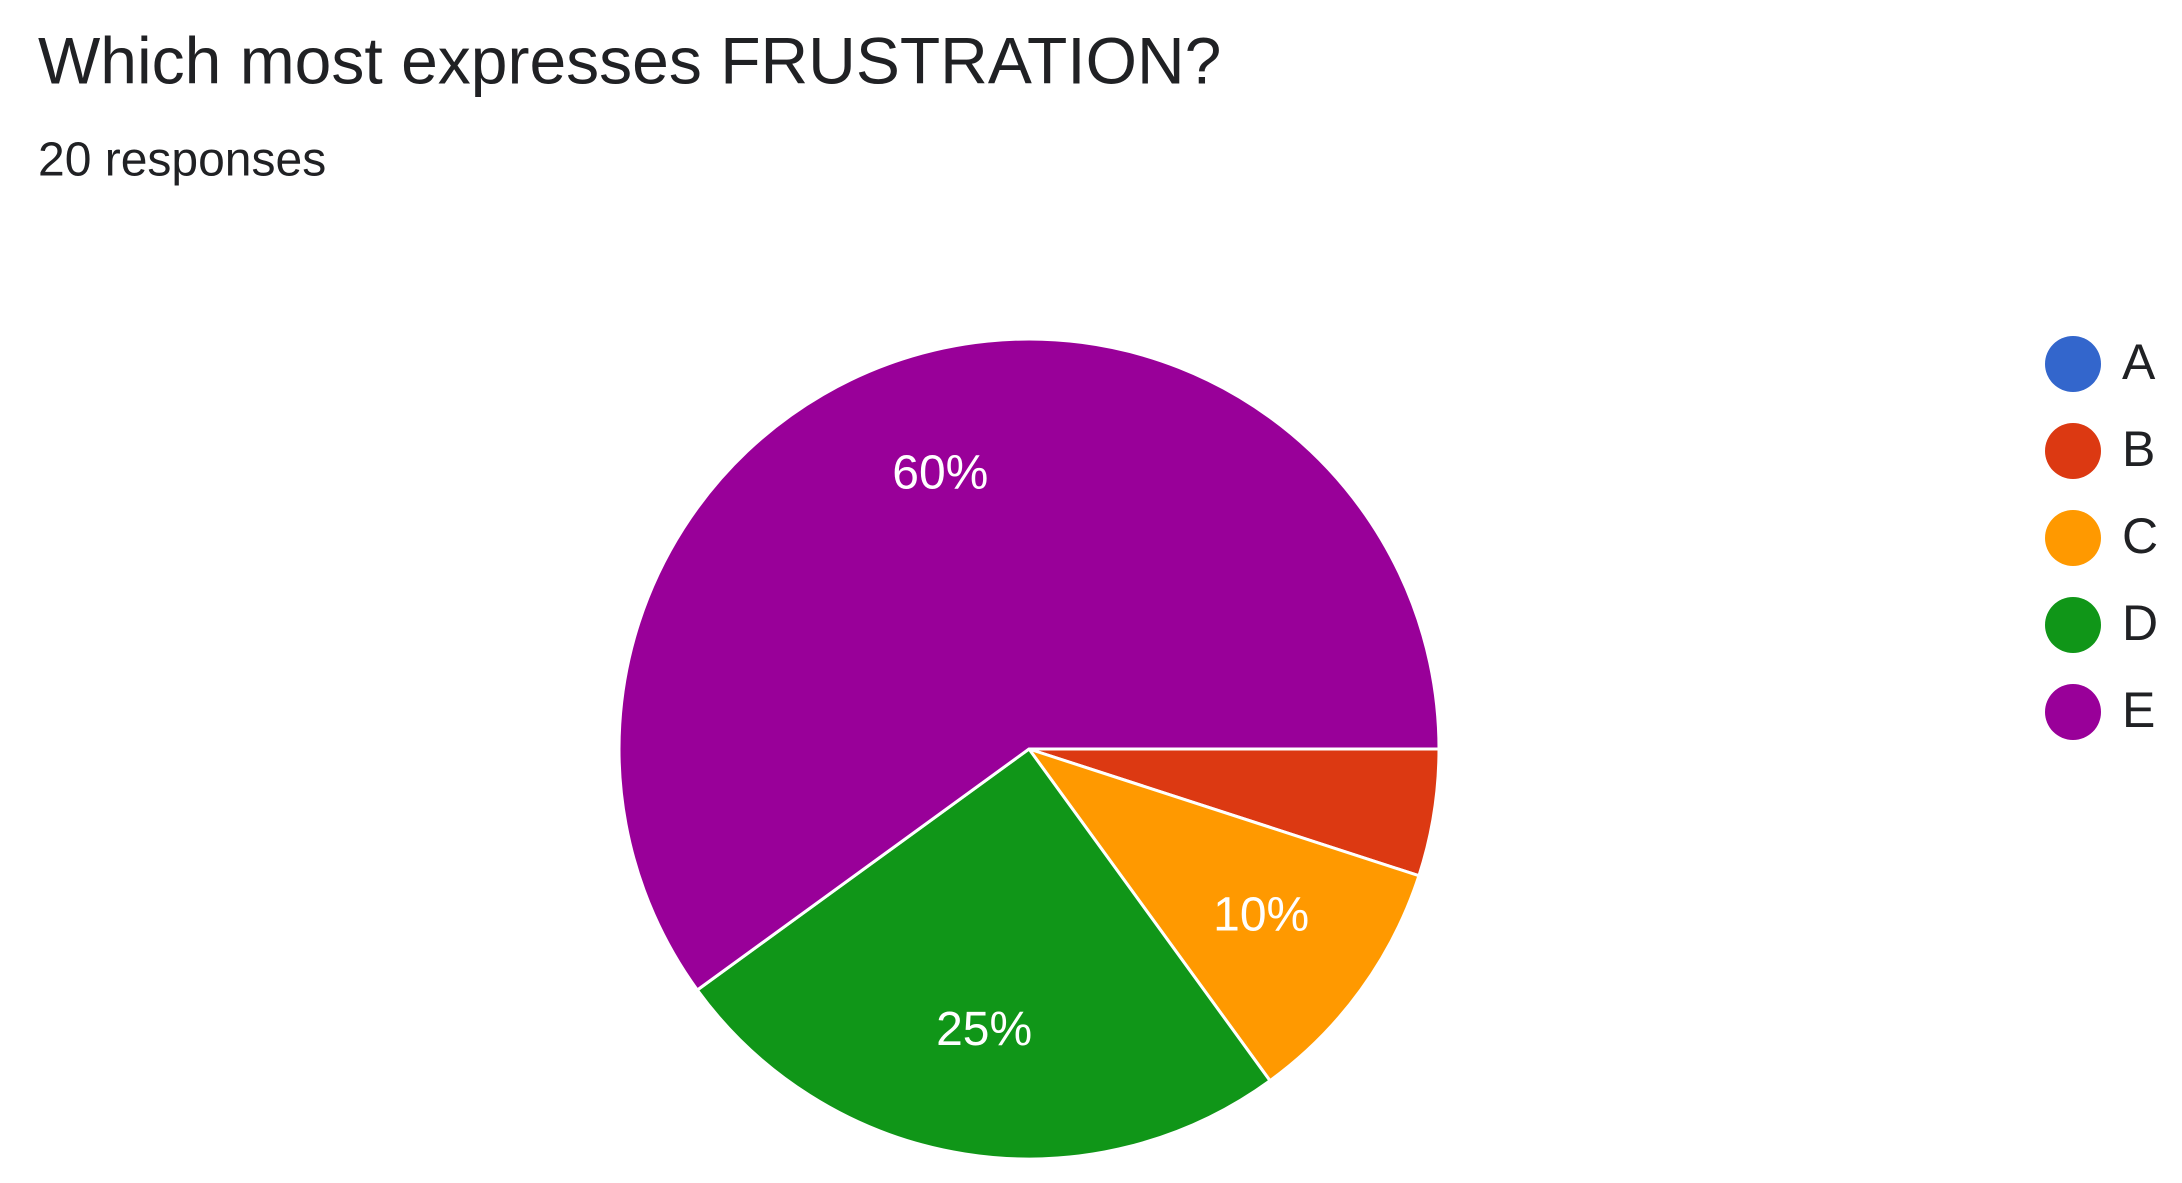 This screenshot has height=1183, width=2182. Describe the element at coordinates (2138, 449) in the screenshot. I see `legend-label: B` at that location.